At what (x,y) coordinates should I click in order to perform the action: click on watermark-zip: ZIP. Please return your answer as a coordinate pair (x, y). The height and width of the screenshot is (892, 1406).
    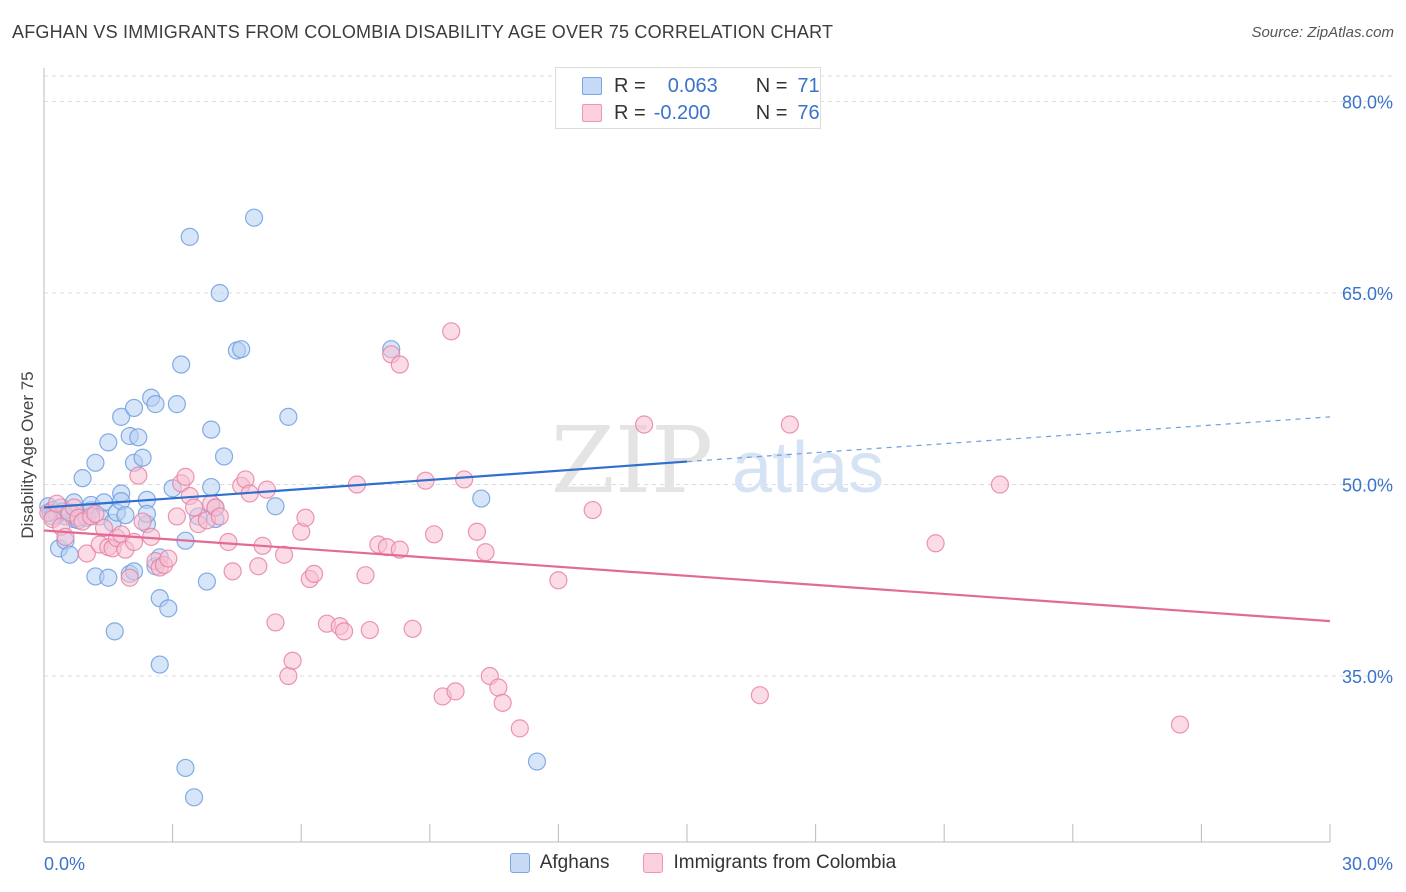
    Looking at the image, I should click on (632, 460).